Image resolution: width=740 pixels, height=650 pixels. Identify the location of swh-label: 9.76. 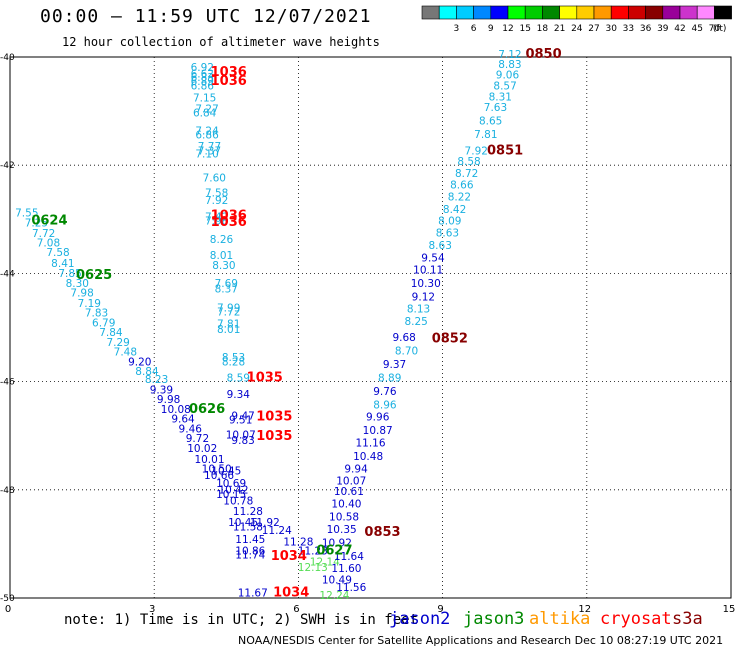
(385, 392).